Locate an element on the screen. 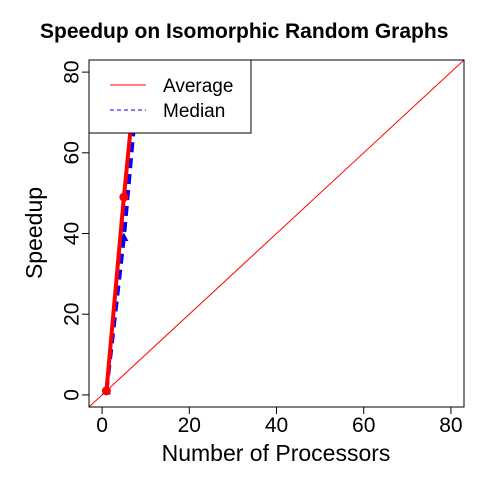 This screenshot has height=480, width=480. x-axis-label: Number of Processors is located at coordinates (276, 453).